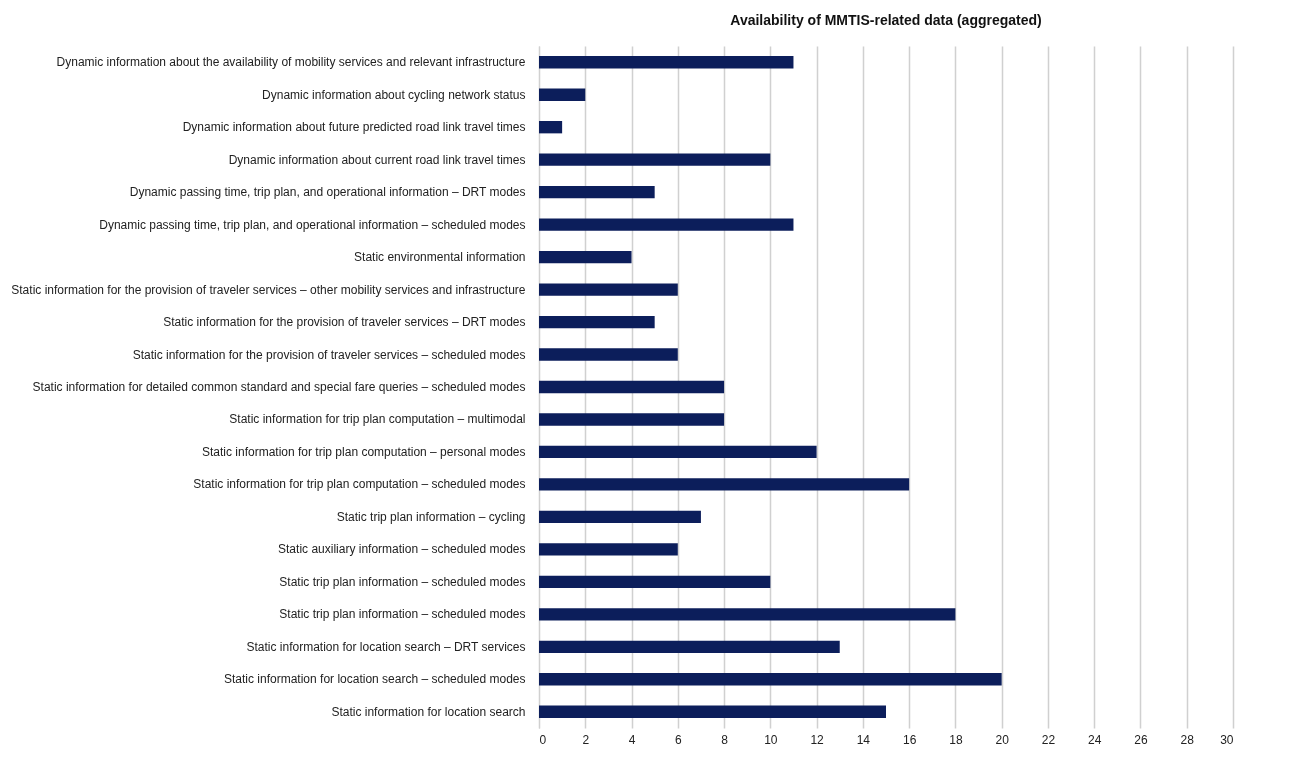 The height and width of the screenshot is (774, 1295). Describe the element at coordinates (359, 484) in the screenshot. I see `y-tick-label: Static information for trip plan computation – scheduled modes` at that location.